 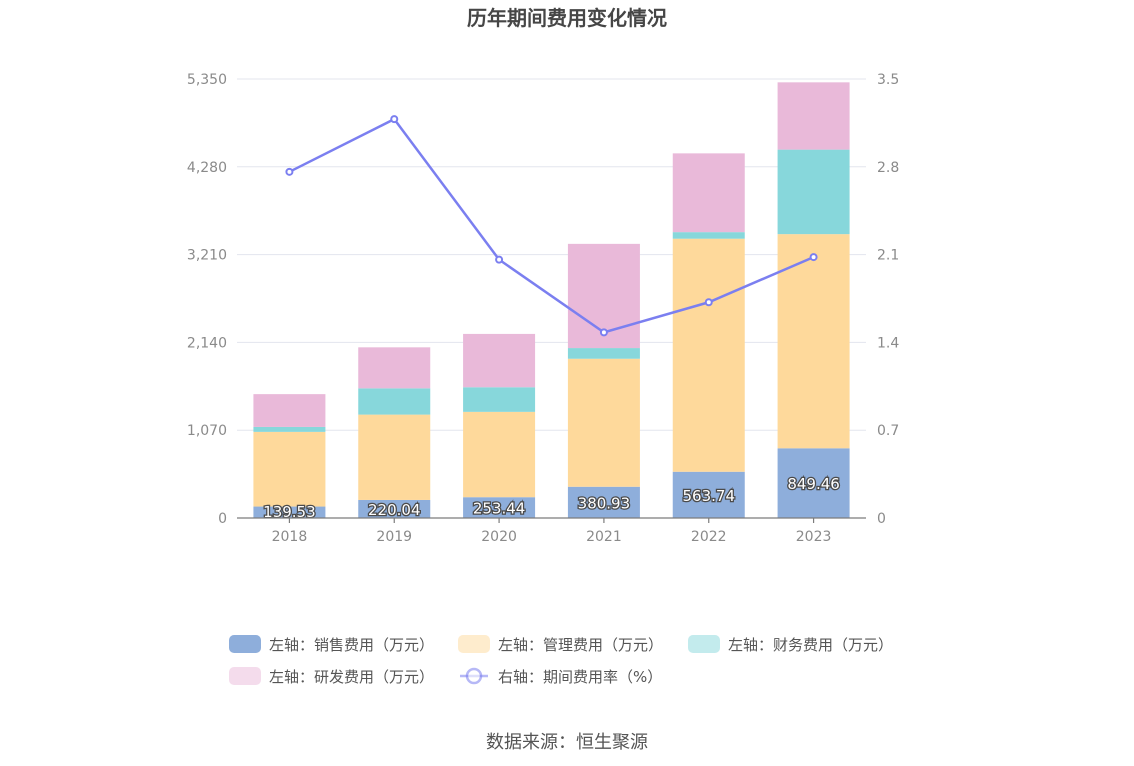 I want to click on data-label: 563.74, so click(x=709, y=496).